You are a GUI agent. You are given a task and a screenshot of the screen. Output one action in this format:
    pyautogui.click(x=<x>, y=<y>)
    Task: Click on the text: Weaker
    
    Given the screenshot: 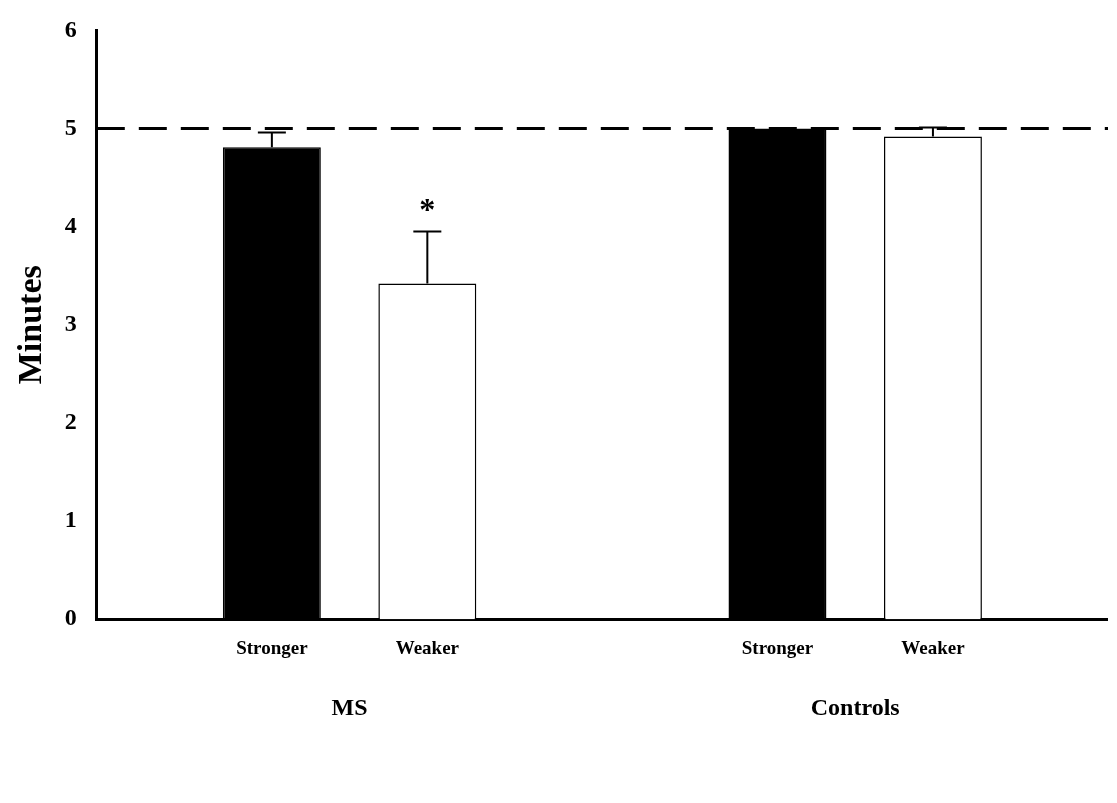 What is the action you would take?
    pyautogui.click(x=933, y=647)
    